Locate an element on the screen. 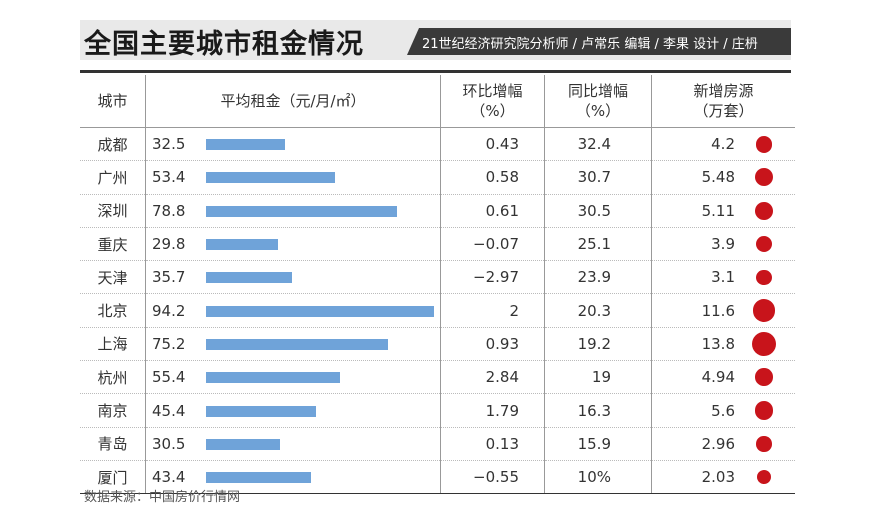 Image resolution: width=870 pixels, height=513 pixels. mom-value: 1.79 is located at coordinates (502, 410).